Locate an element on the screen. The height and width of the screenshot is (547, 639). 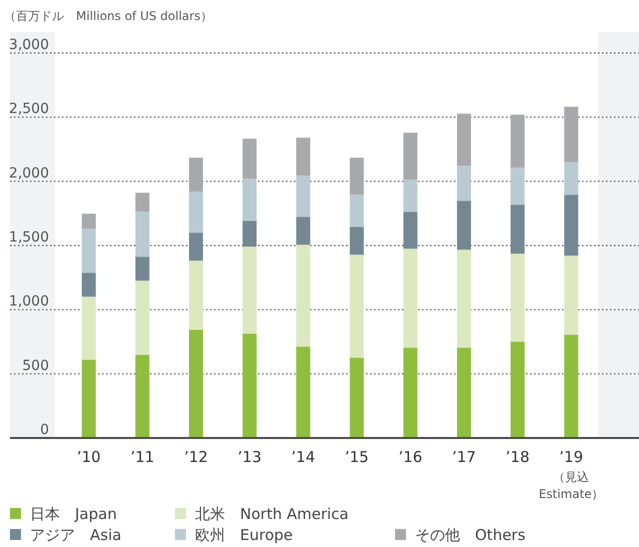
y-tick-label: 2,000 is located at coordinates (28, 173).